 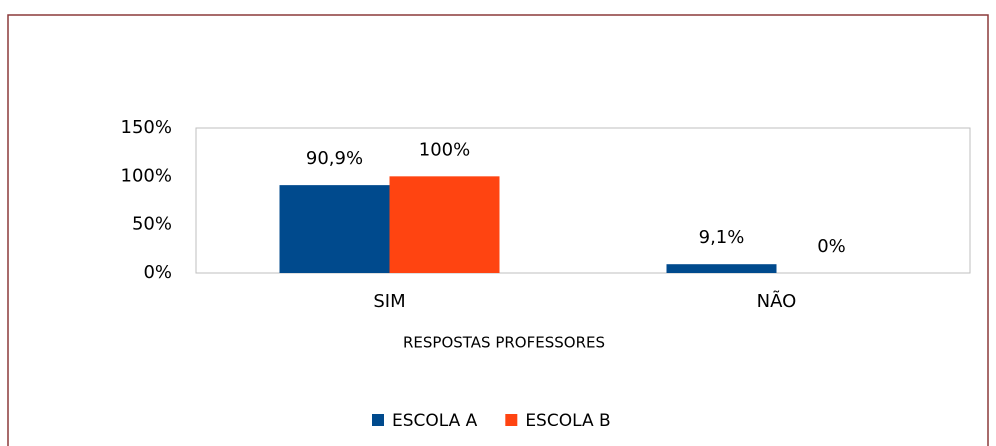 I want to click on x-axis-label: RESPOSTAS PROFESSORES, so click(x=504, y=343).